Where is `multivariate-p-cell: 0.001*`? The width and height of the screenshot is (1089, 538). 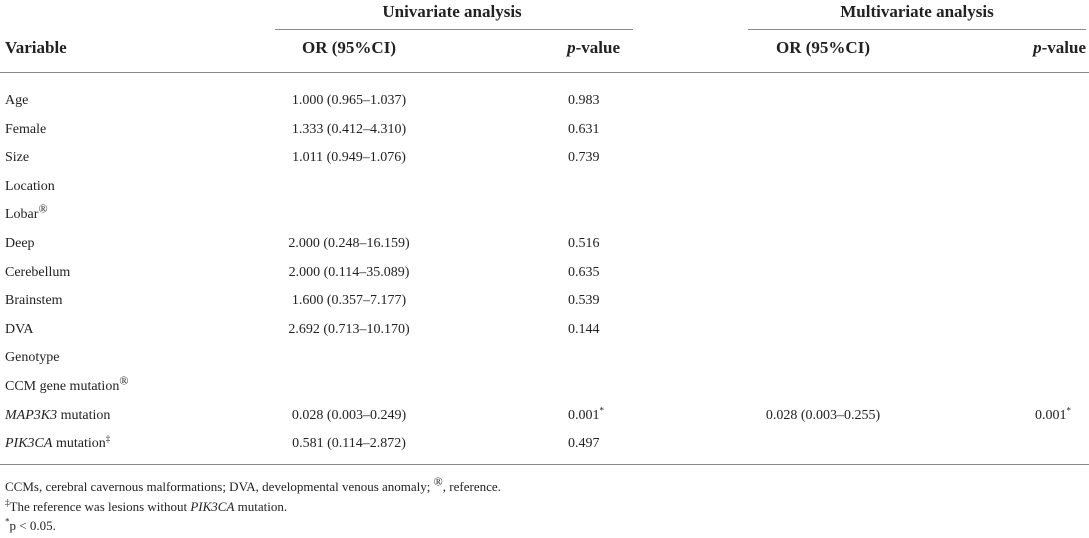
multivariate-p-cell: 0.001* is located at coordinates (1053, 414).